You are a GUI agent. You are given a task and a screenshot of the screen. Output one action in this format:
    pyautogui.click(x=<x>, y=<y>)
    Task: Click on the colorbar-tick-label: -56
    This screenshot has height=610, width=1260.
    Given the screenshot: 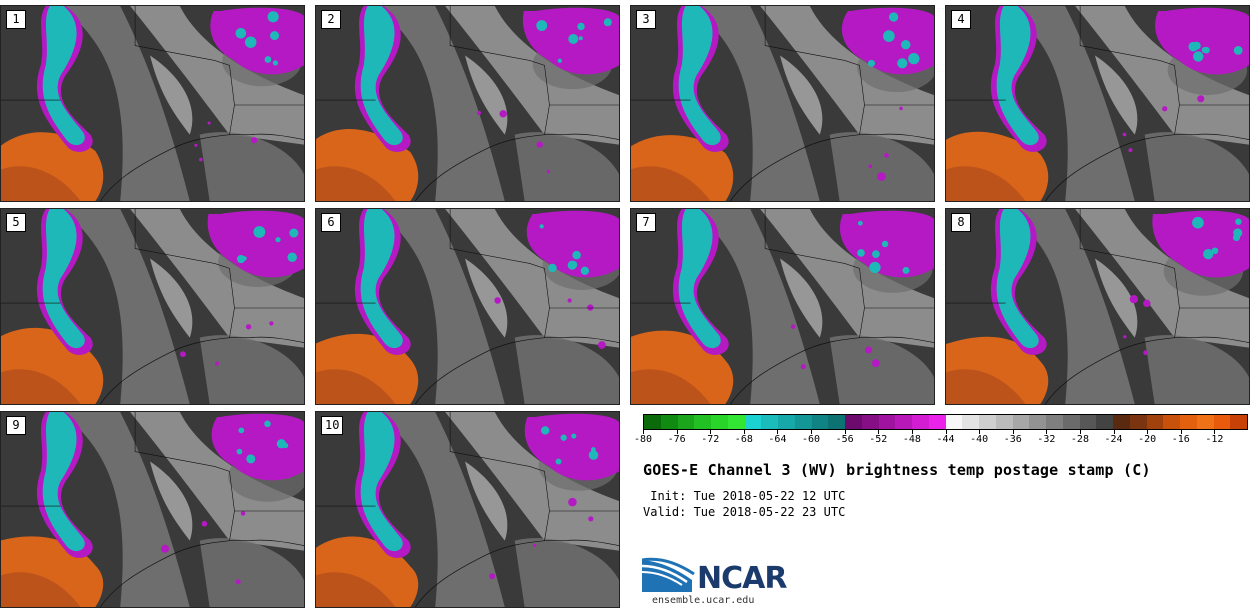 What is the action you would take?
    pyautogui.click(x=844, y=439)
    